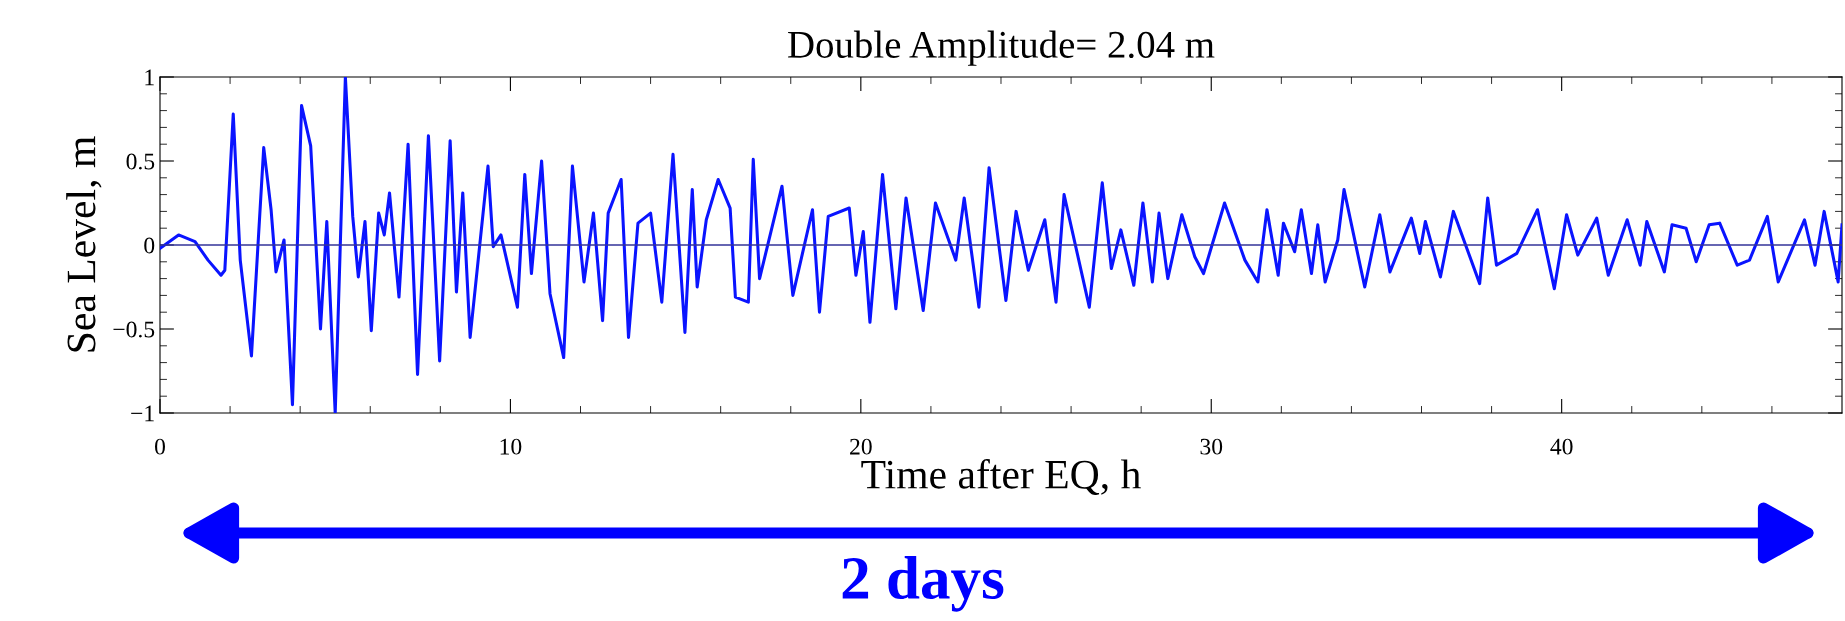  What do you see at coordinates (511, 446) in the screenshot?
I see `x-tick-label: 10` at bounding box center [511, 446].